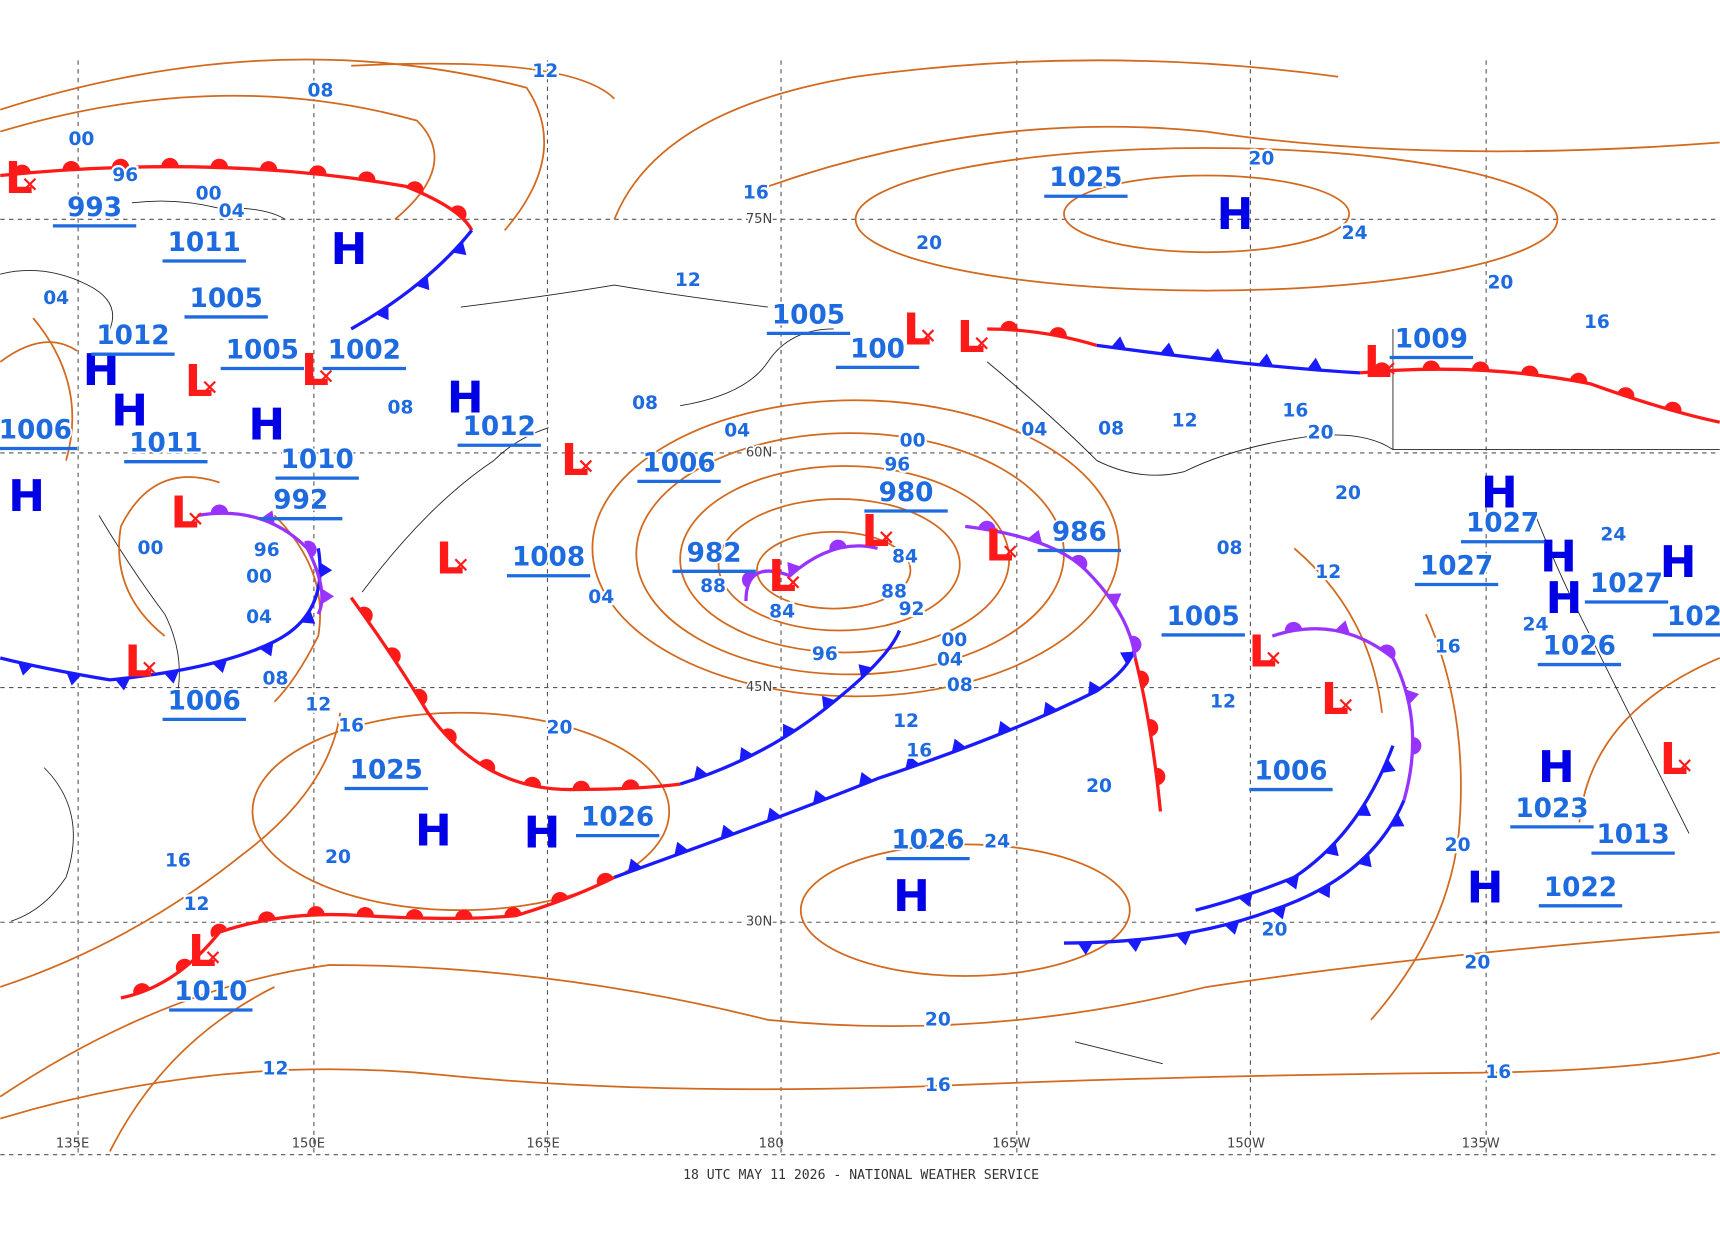 The image size is (1720, 1260). I want to click on pressure-value: 982, so click(714, 553).